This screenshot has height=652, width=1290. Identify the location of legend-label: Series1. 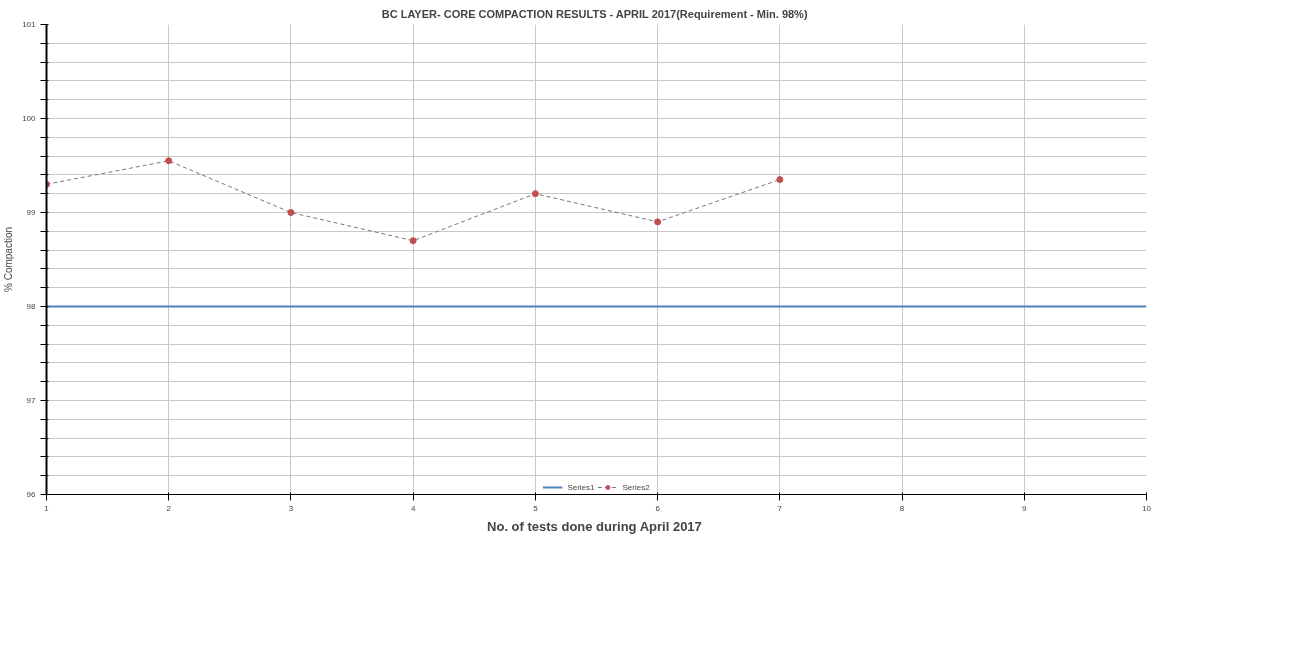
(581, 487).